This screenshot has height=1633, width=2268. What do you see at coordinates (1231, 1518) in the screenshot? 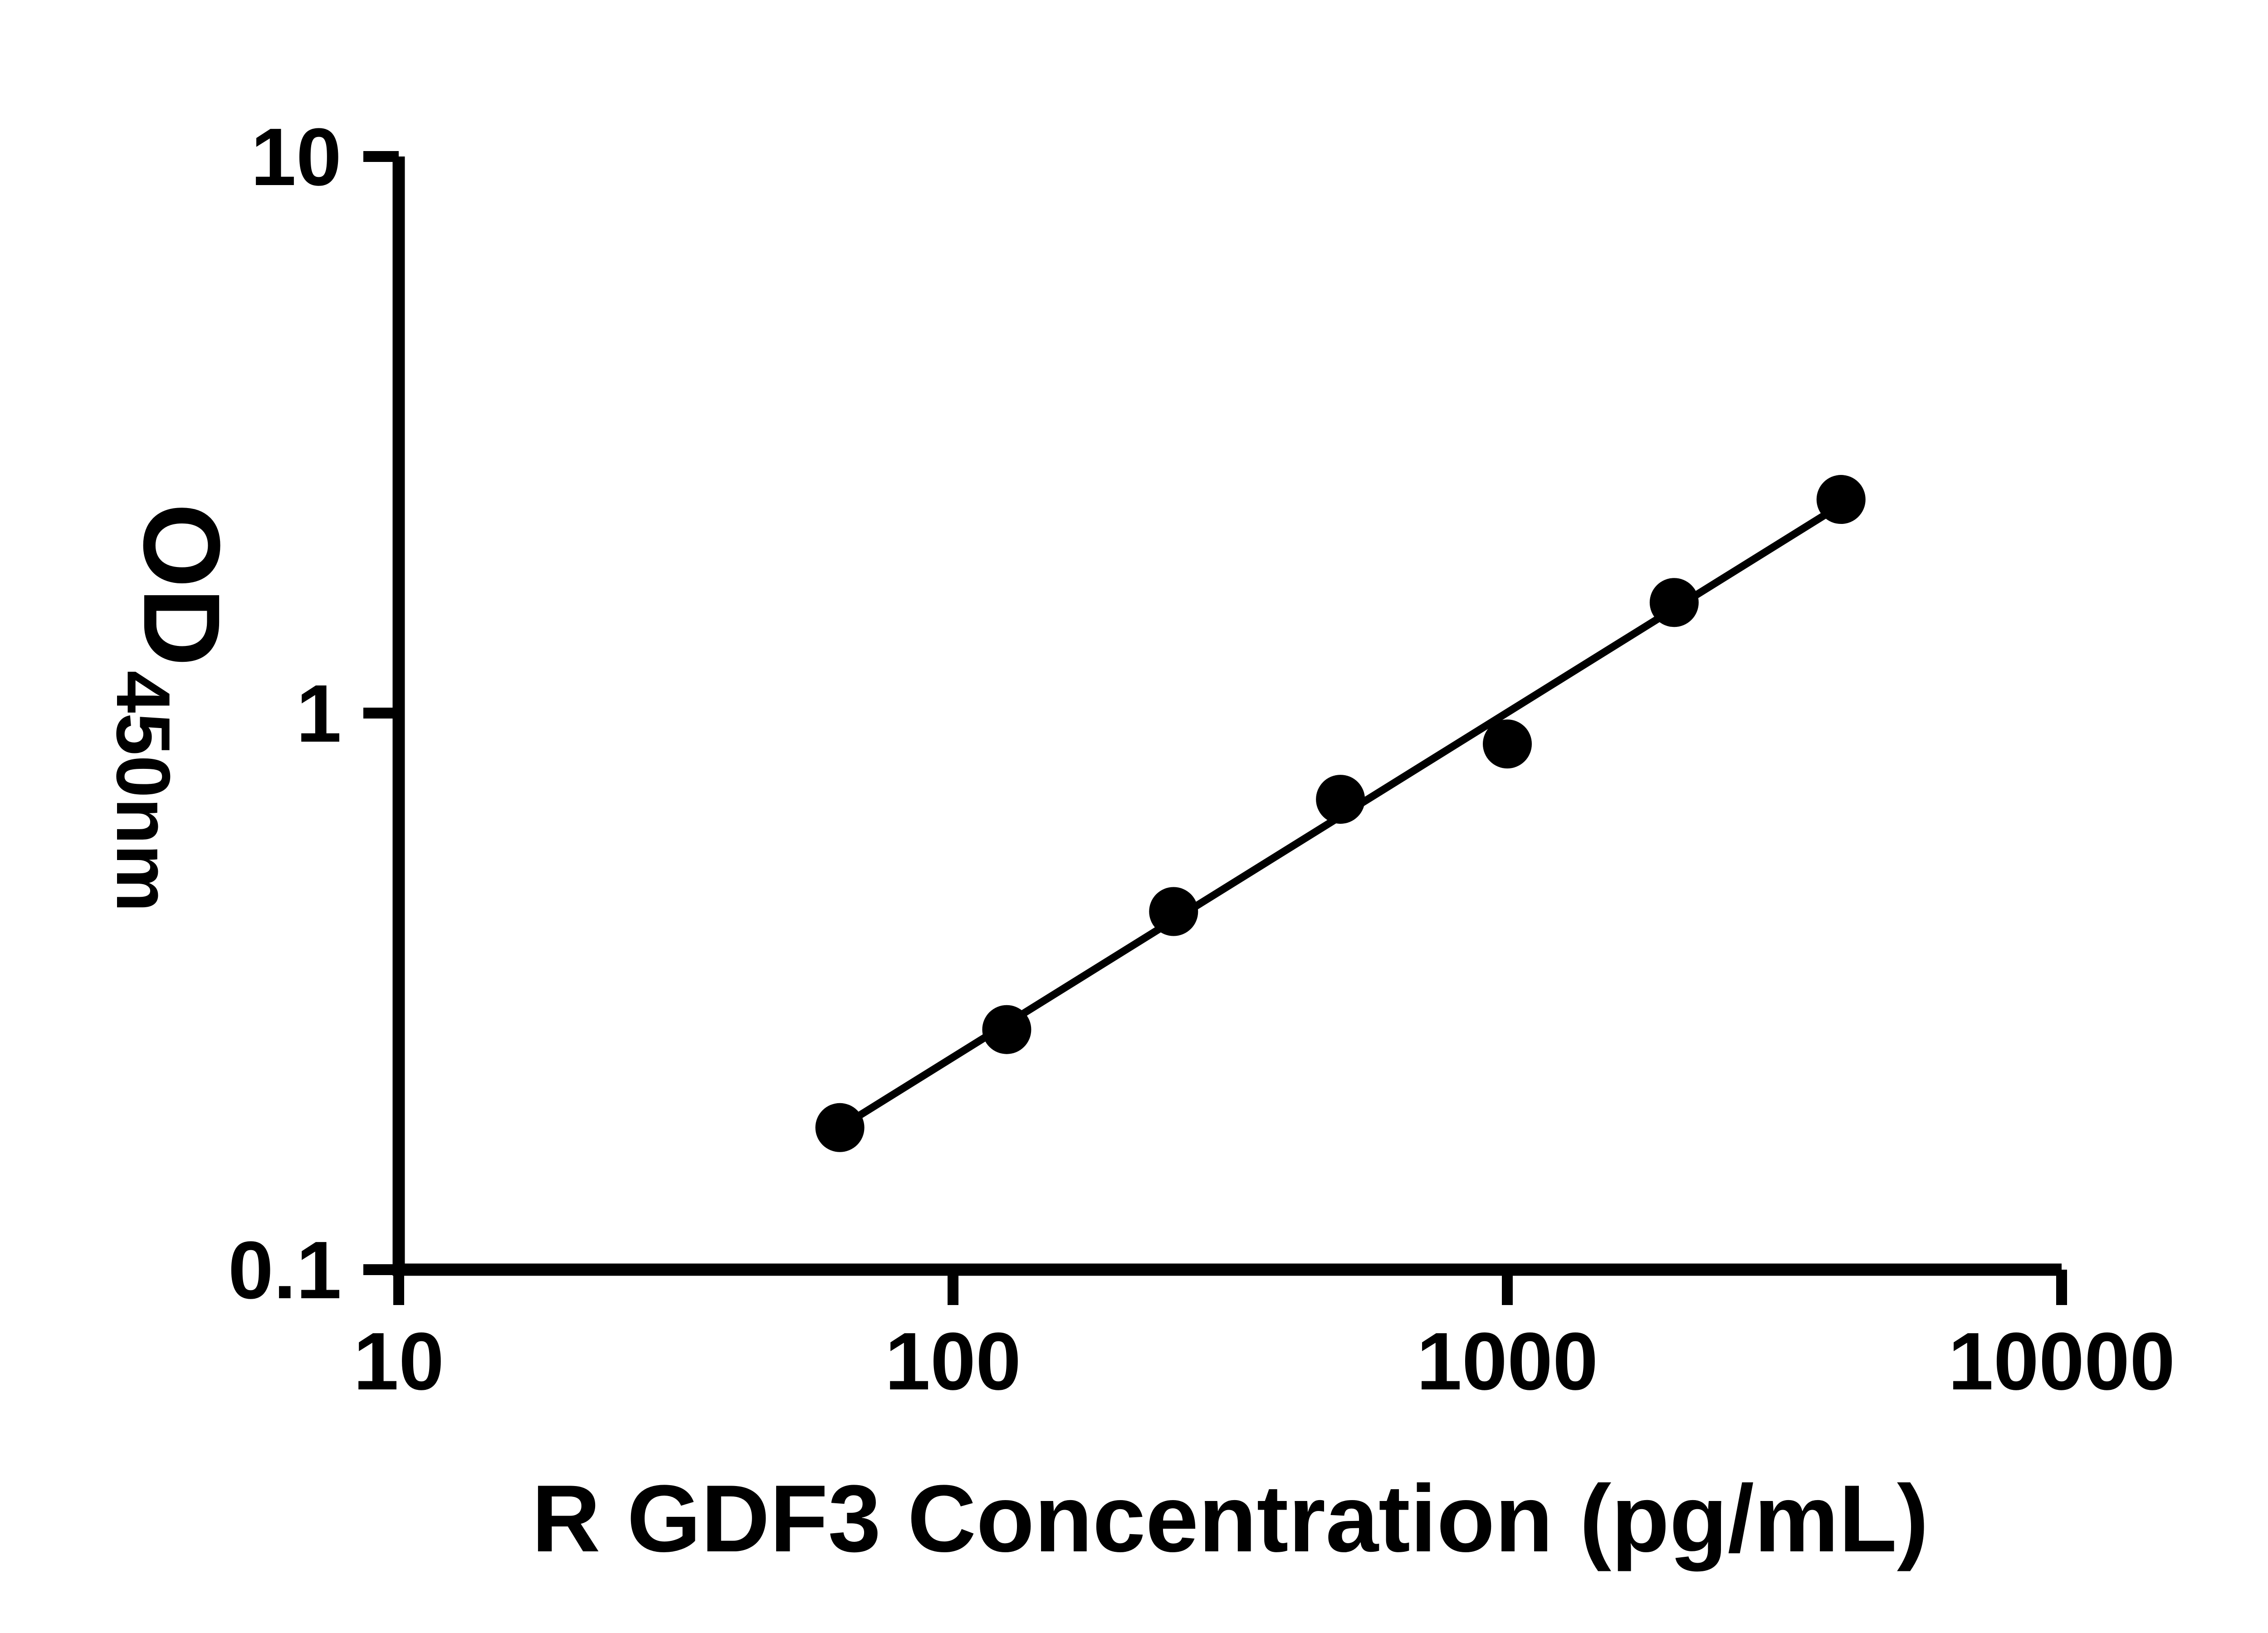
I see `x-axis-title: R GDF3 Concentration (pg/mL)` at bounding box center [1231, 1518].